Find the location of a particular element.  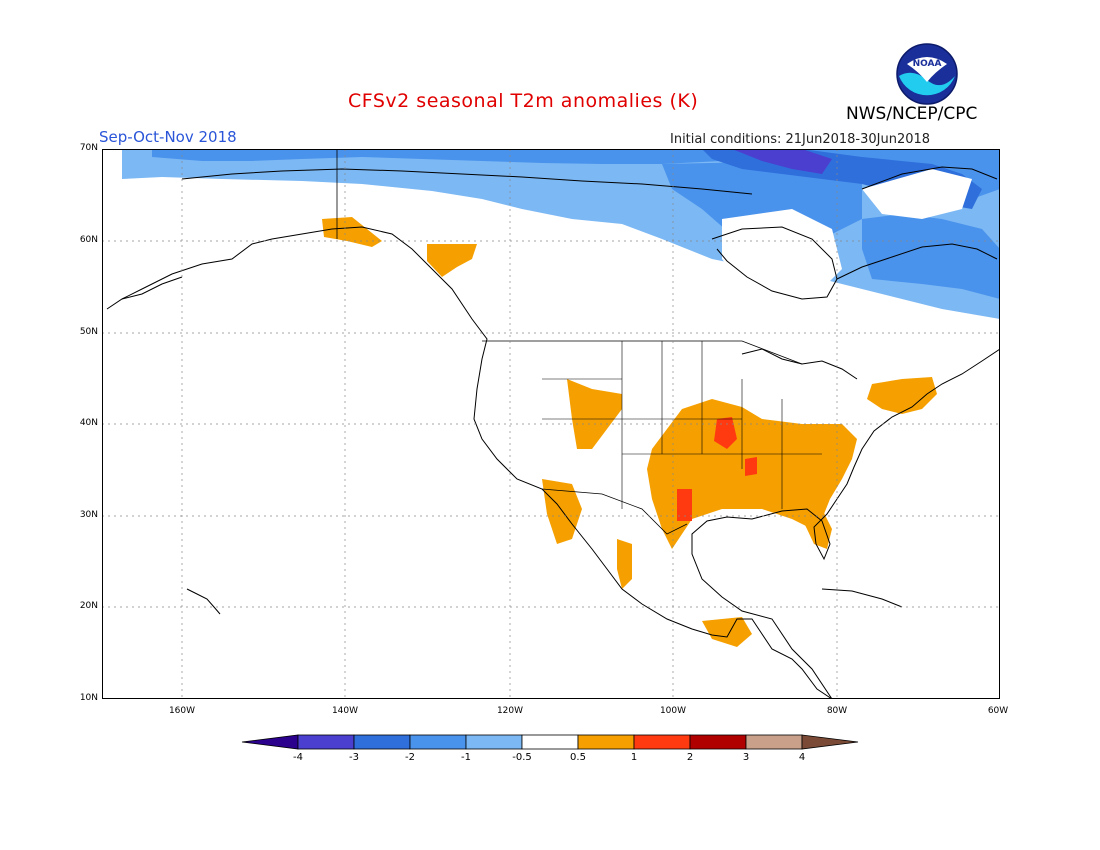

lon-label-120w: 120W is located at coordinates (510, 711).